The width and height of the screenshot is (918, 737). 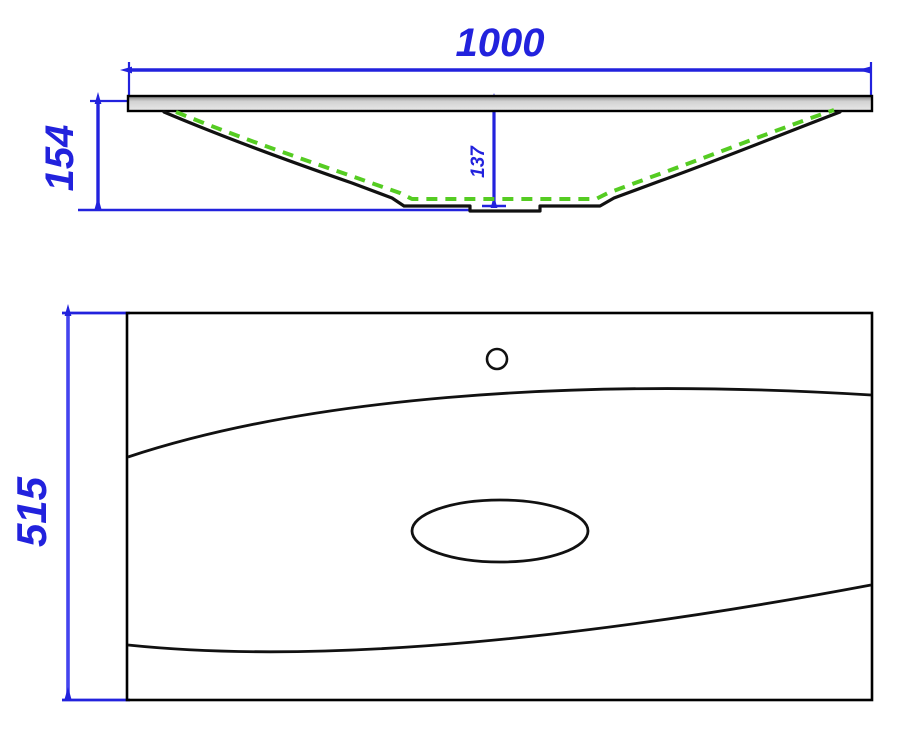 I want to click on basin-guide-line, so click(x=505, y=154).